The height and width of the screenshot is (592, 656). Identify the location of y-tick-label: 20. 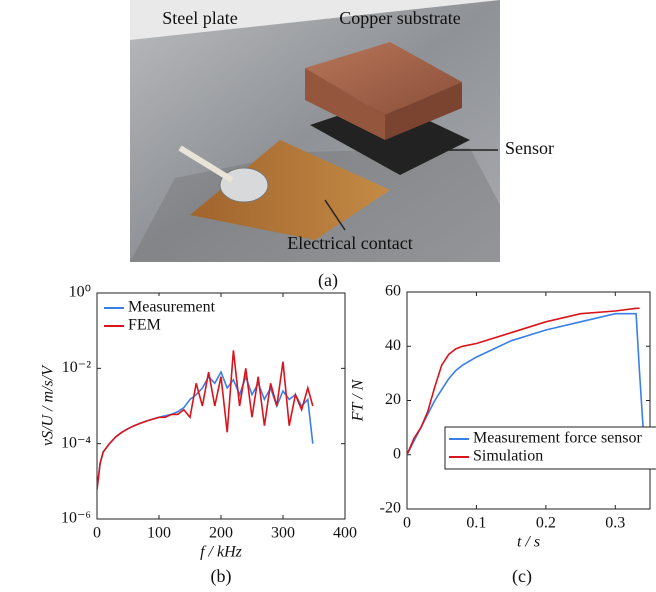
(393, 399).